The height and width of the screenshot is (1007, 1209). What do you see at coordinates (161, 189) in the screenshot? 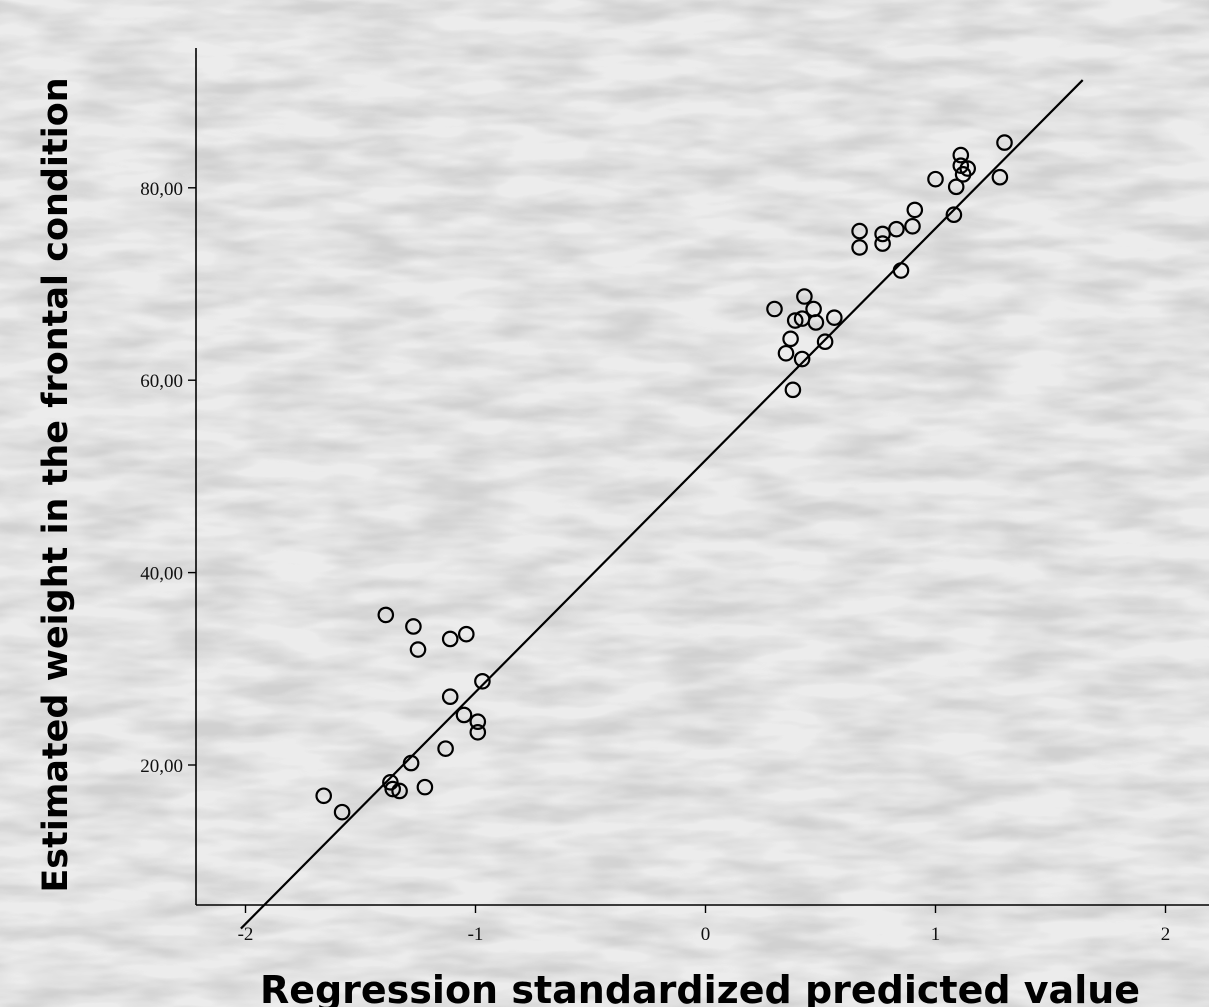
I see `y-tick-label: 80,00` at bounding box center [161, 189].